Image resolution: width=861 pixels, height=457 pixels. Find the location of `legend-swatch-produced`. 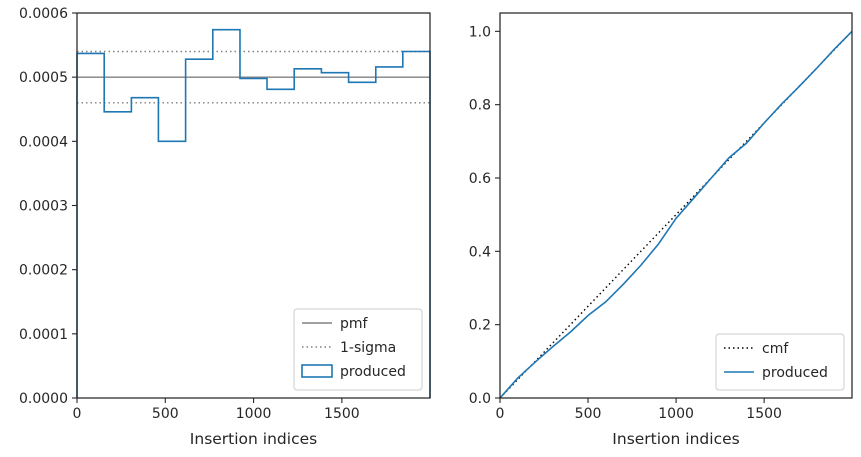

legend-swatch-produced is located at coordinates (317, 371).